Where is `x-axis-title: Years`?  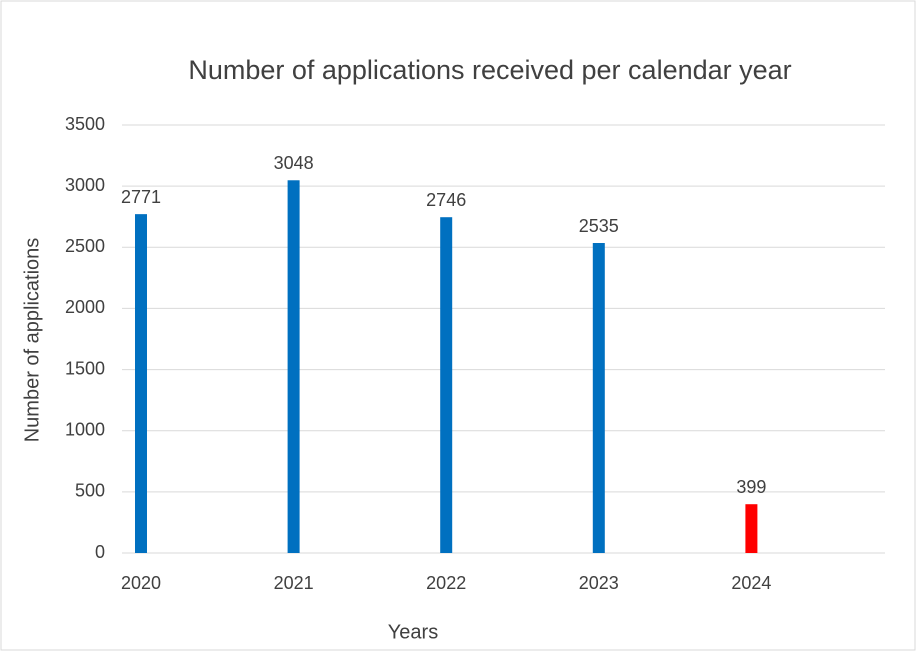 x-axis-title: Years is located at coordinates (413, 632).